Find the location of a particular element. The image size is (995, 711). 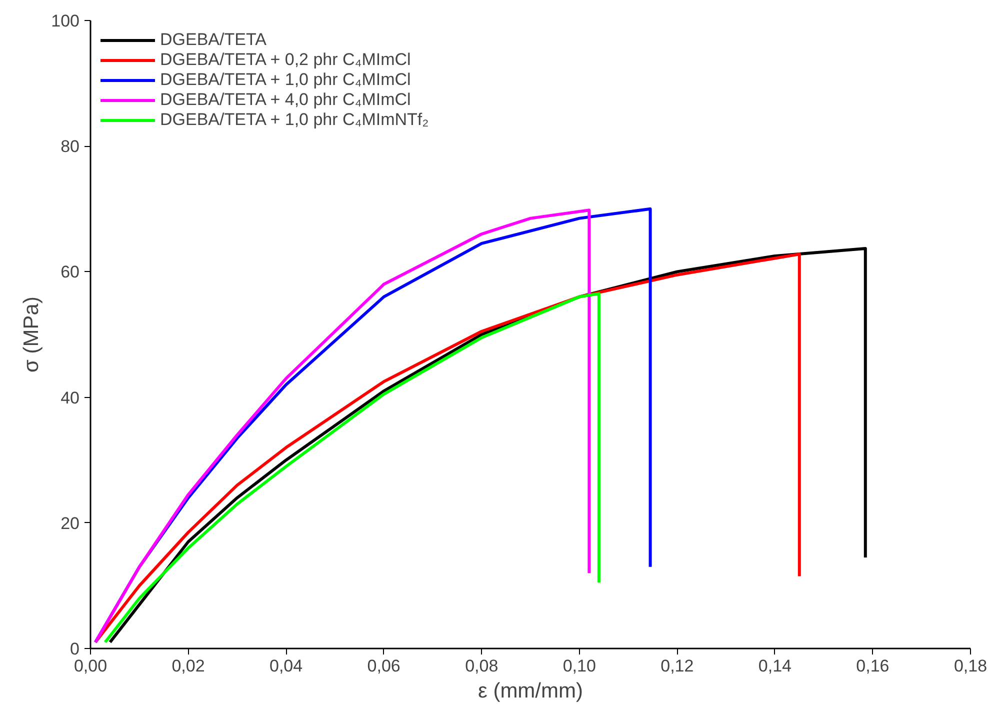

x-tick-label: 0,08 is located at coordinates (481, 666).